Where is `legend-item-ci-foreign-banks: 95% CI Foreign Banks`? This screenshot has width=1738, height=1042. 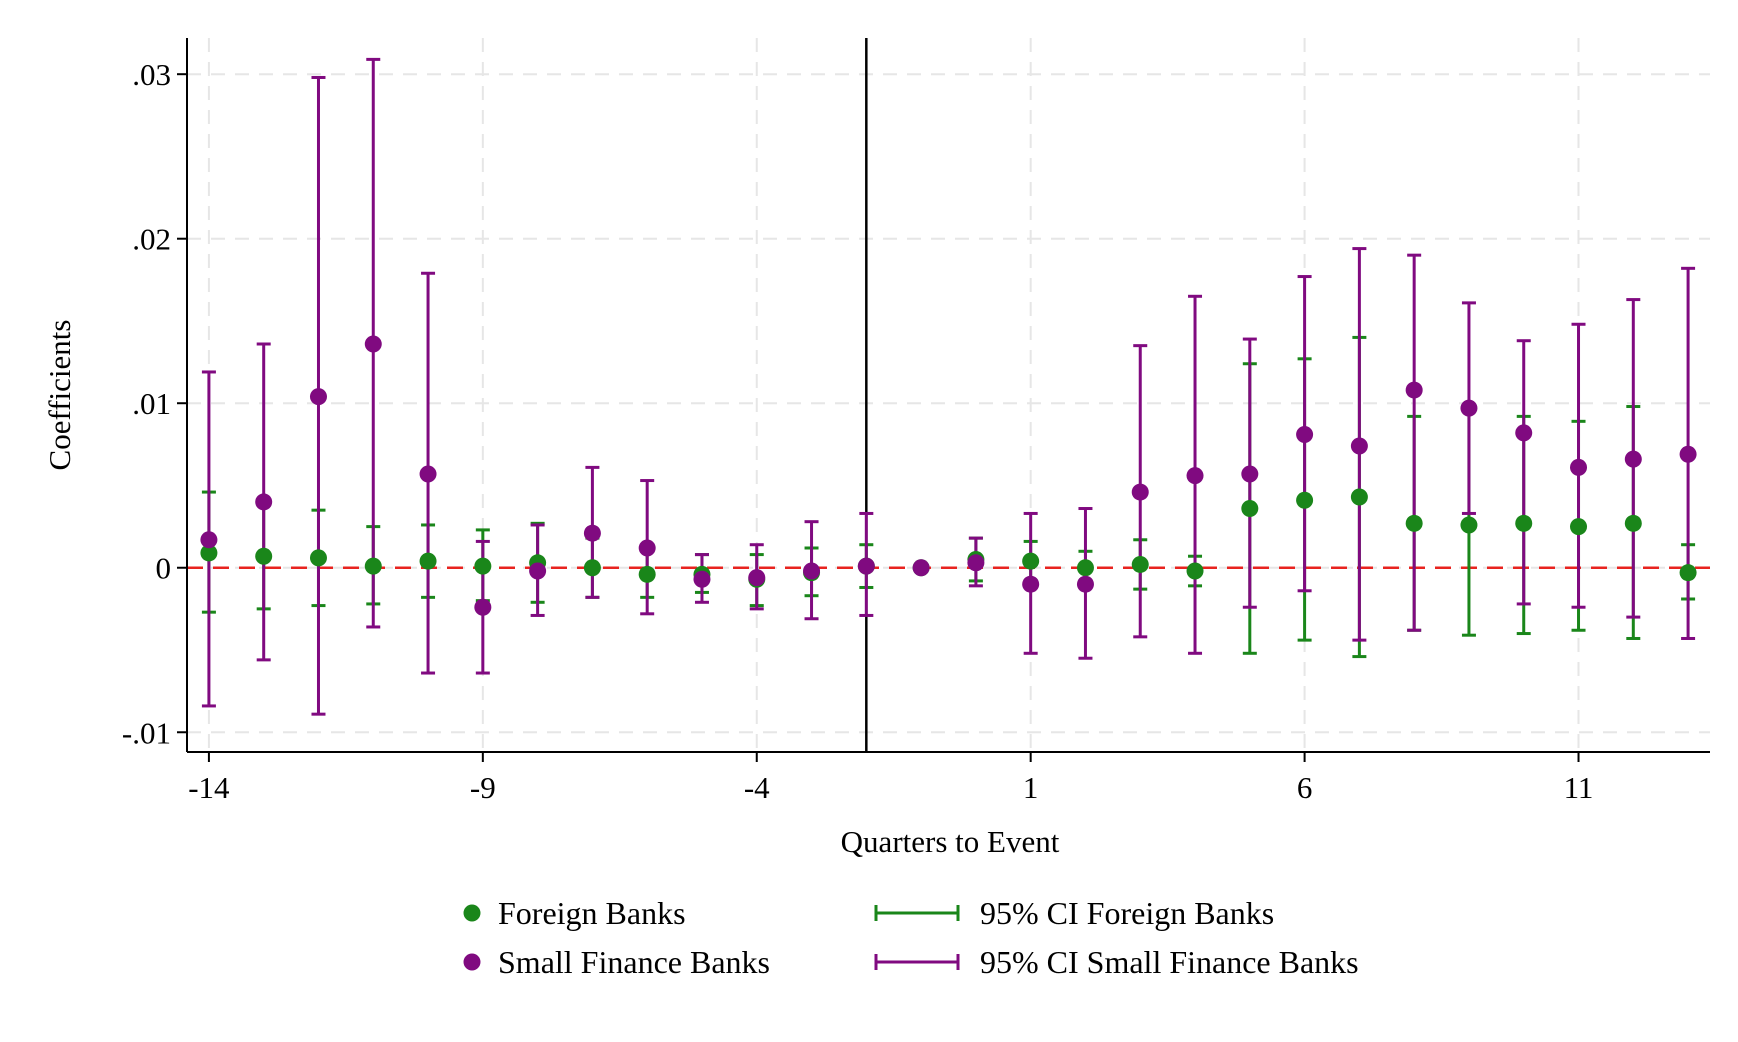 legend-item-ci-foreign-banks: 95% CI Foreign Banks is located at coordinates (1074, 913).